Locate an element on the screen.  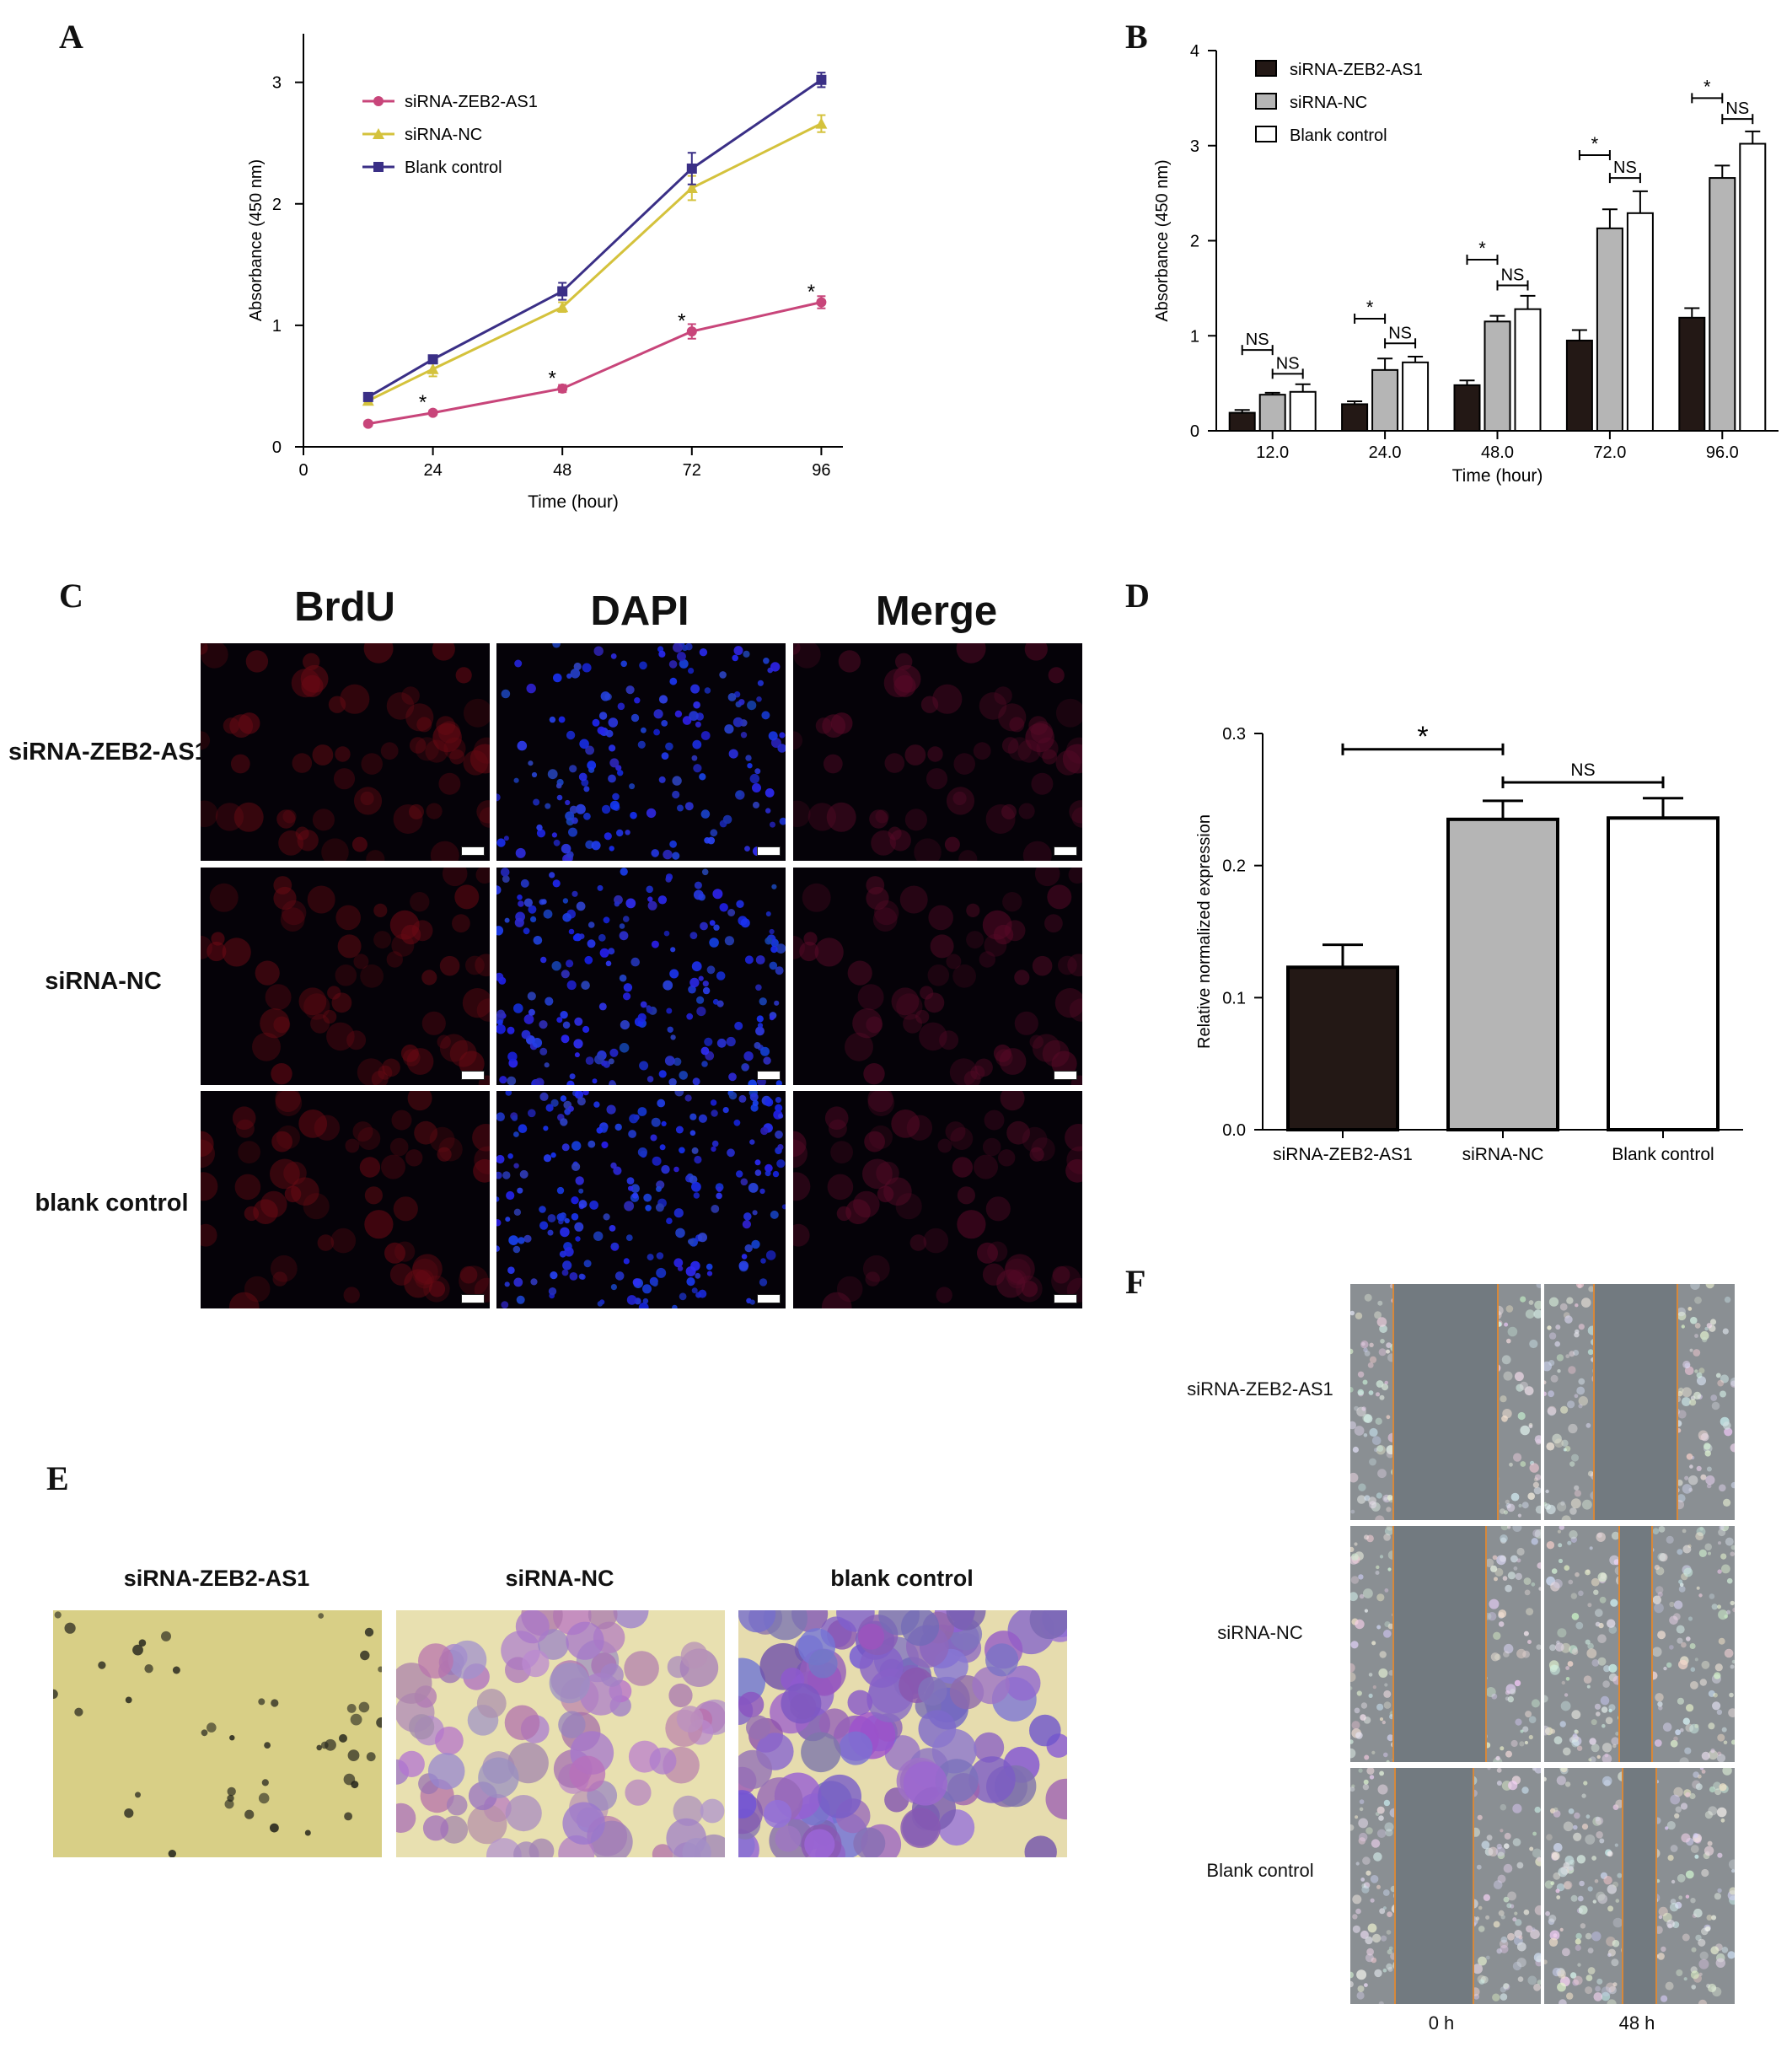
data-point is located at coordinates (562, 291).